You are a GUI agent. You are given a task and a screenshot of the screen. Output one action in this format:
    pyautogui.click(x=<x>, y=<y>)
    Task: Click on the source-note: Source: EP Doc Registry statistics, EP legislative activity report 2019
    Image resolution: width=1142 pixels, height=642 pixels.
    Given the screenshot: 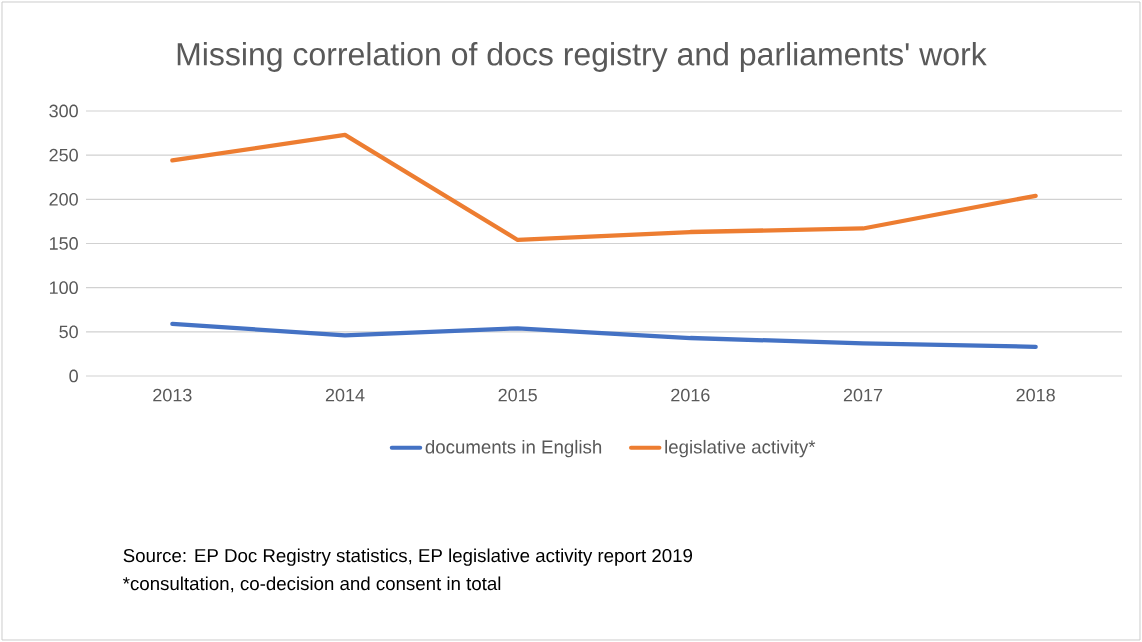 What is the action you would take?
    pyautogui.click(x=408, y=557)
    